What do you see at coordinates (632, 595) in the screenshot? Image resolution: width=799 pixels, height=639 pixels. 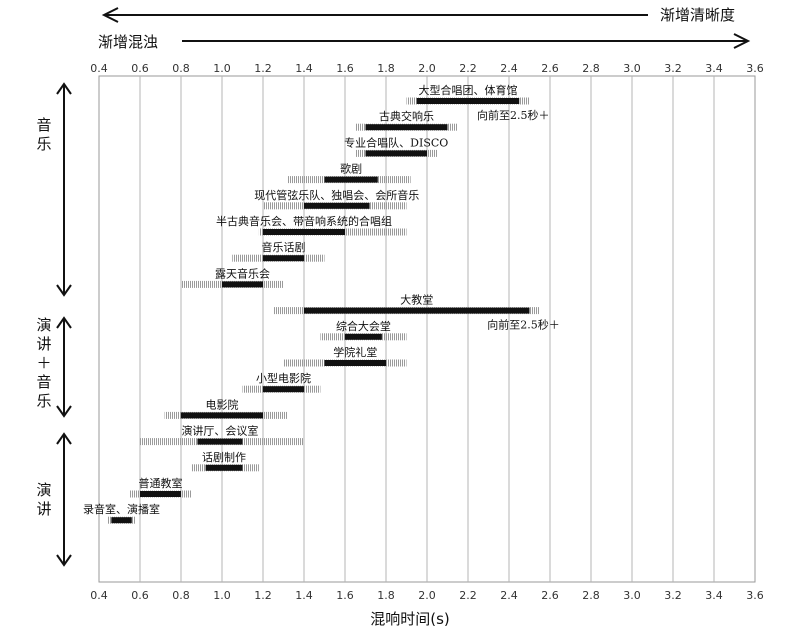 I see `x-tick-label-bottom: 3.0` at bounding box center [632, 595].